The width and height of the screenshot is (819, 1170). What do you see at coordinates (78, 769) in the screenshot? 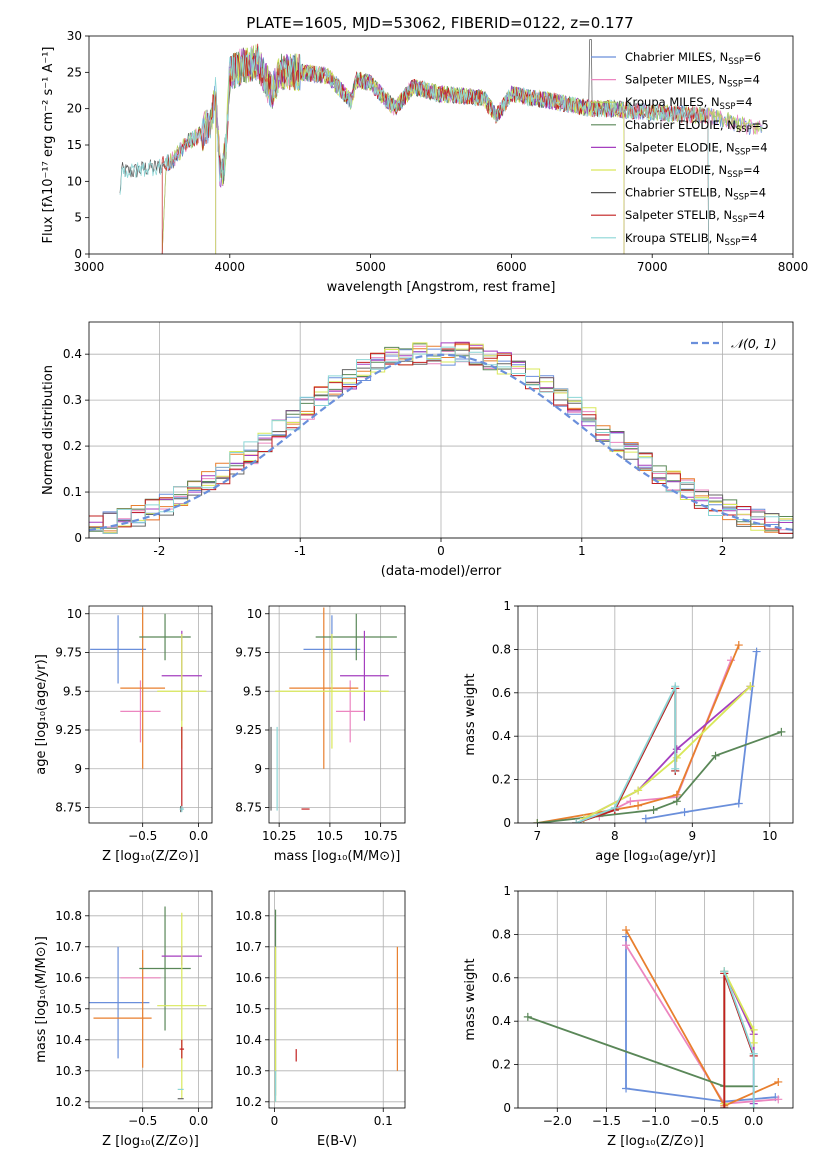
I see `y-tick-label: 9` at bounding box center [78, 769].